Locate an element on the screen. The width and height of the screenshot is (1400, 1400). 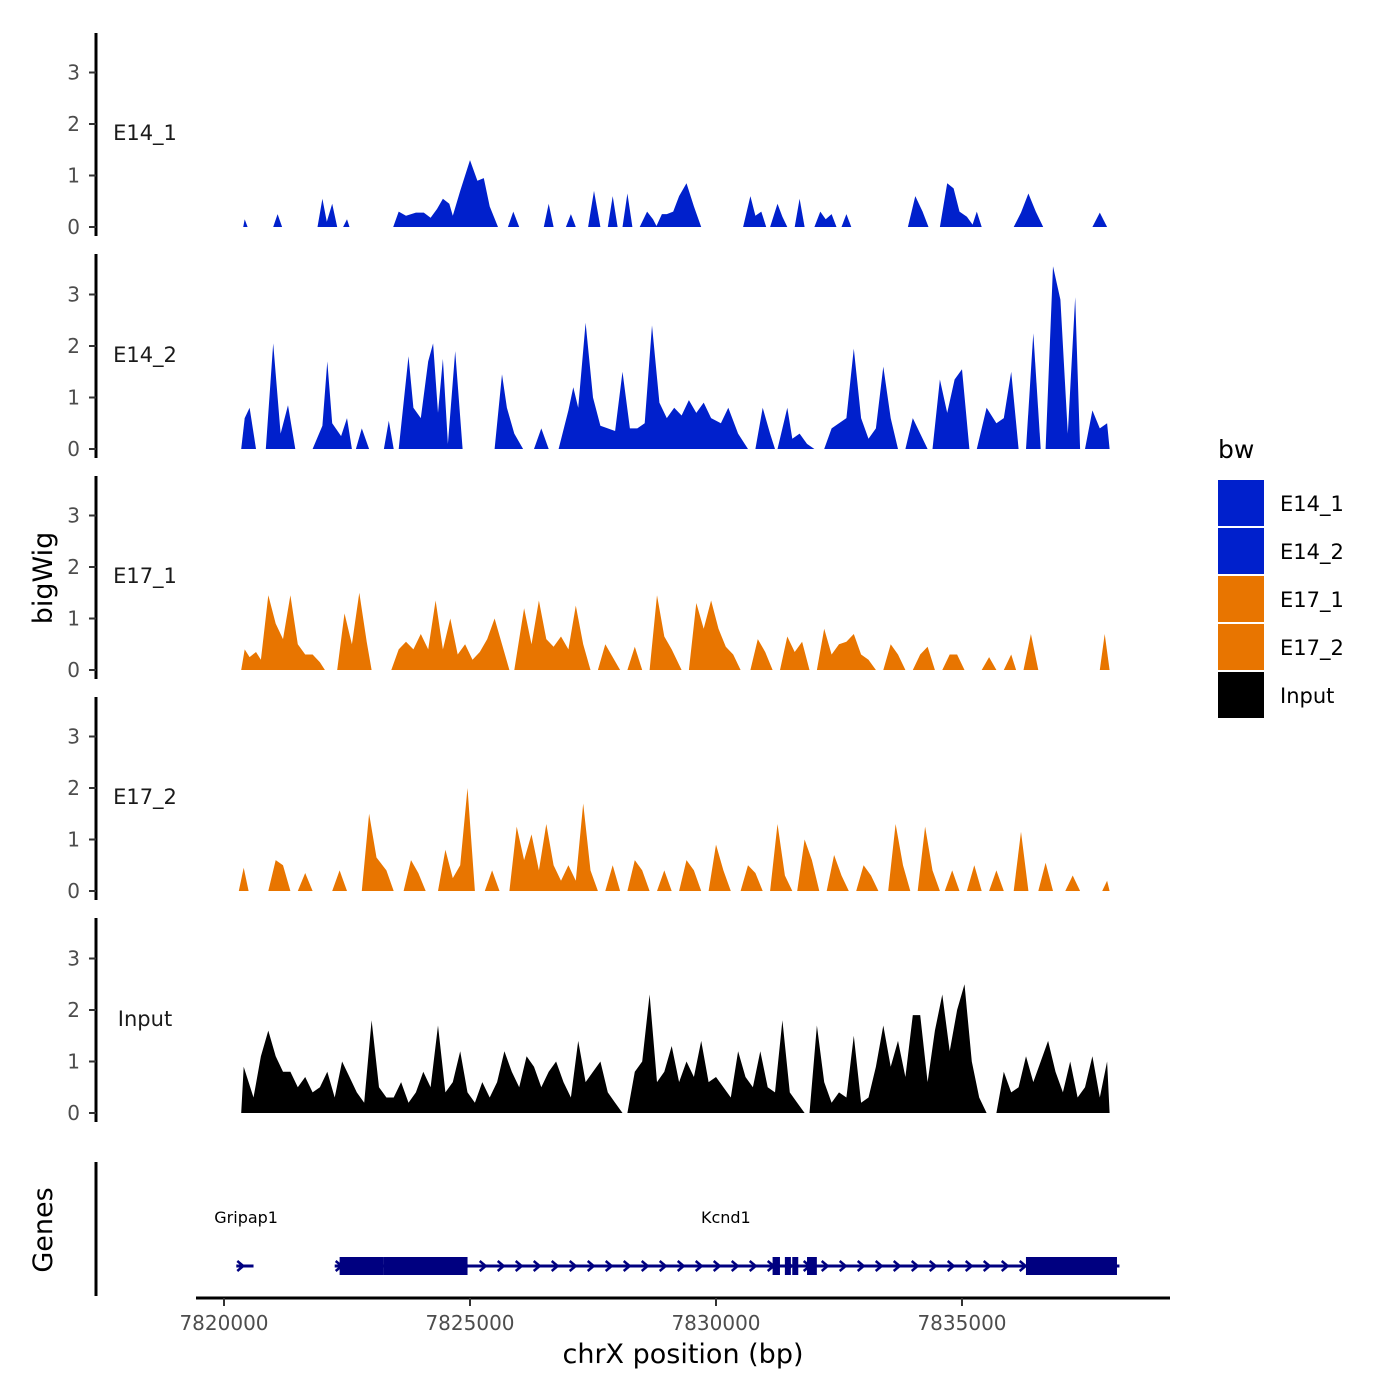
x-axis-title: chrX position (bp) is located at coordinates (682, 1354).